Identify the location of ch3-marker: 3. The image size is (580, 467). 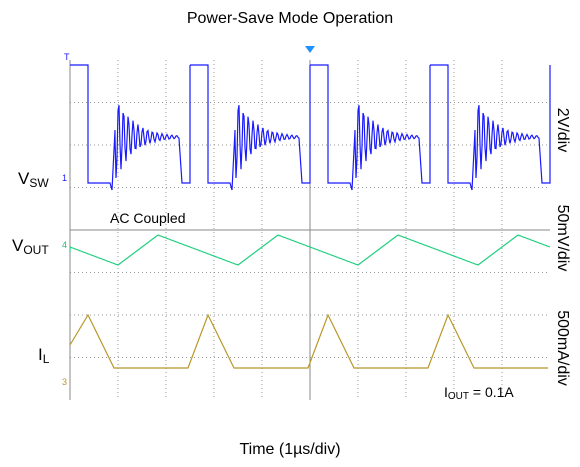
(64, 382).